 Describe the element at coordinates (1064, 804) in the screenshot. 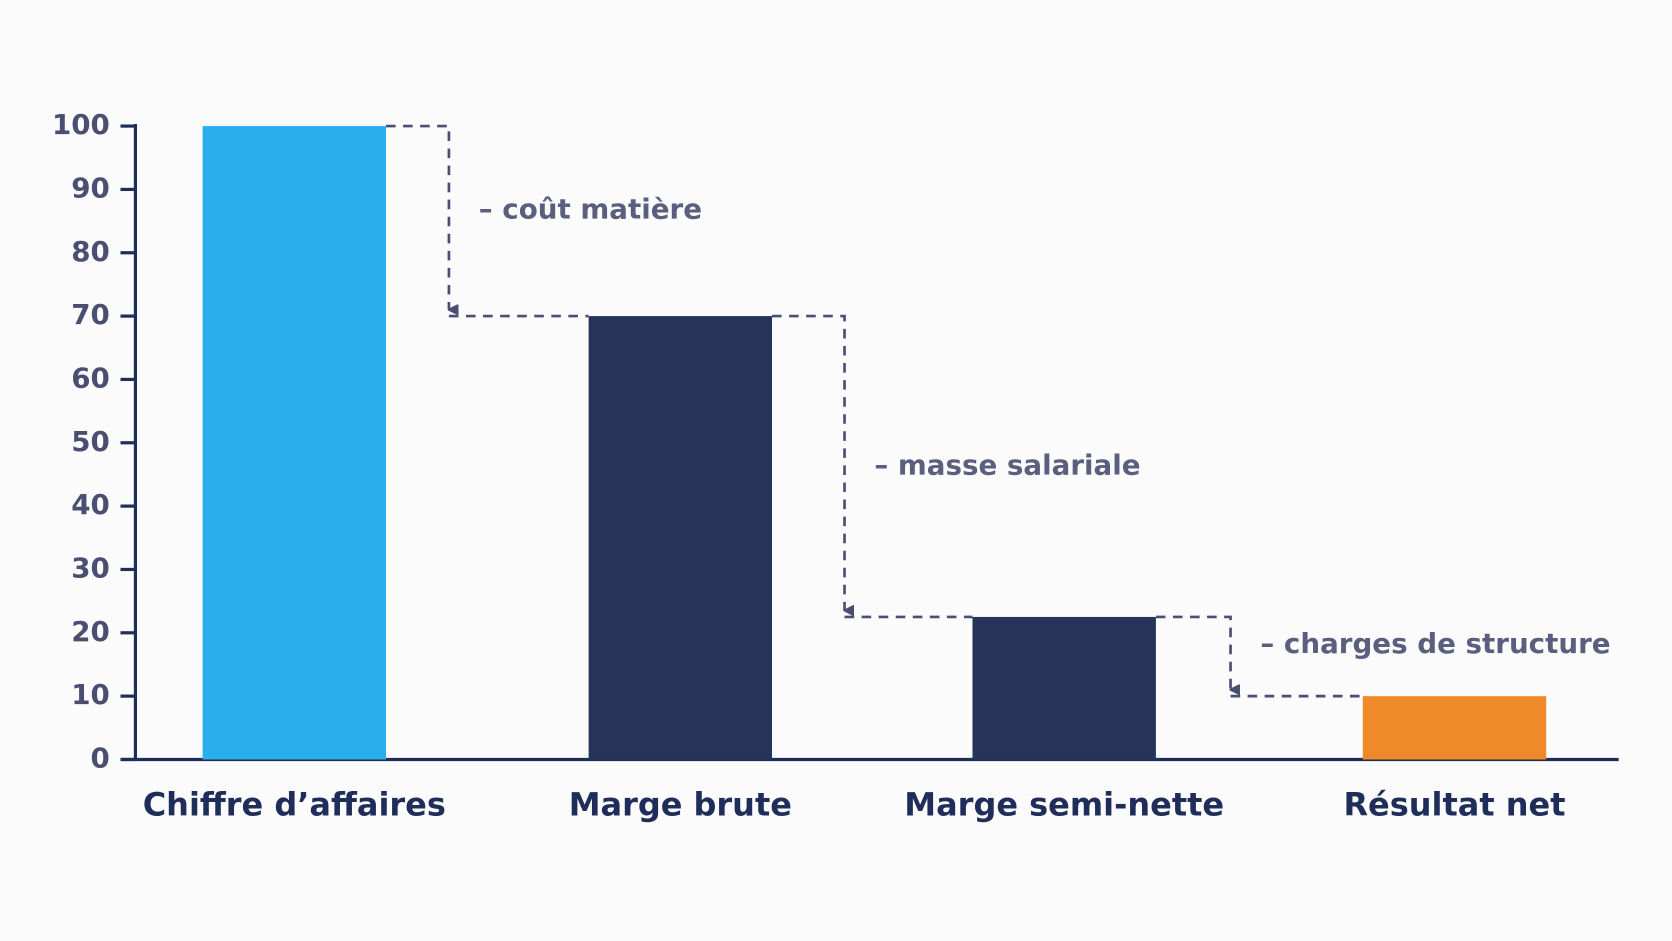

I see `x-tick-label: Marge semi-nette` at that location.